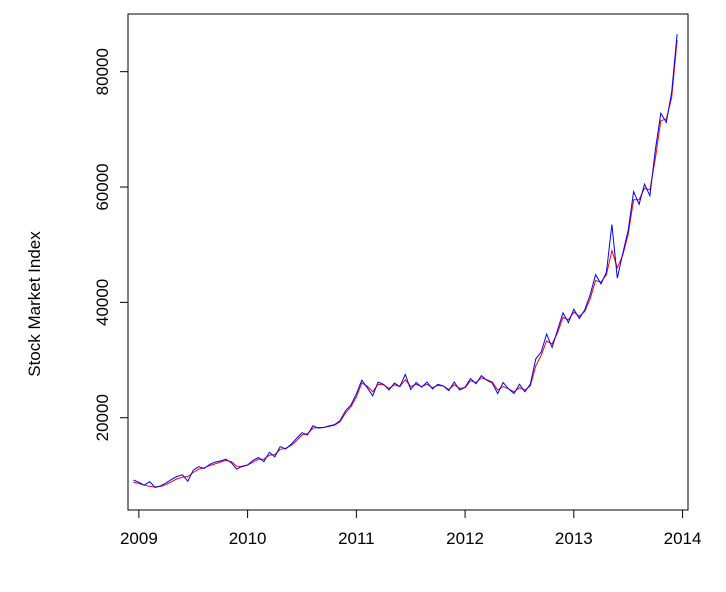 The height and width of the screenshot is (592, 726). What do you see at coordinates (102, 71) in the screenshot?
I see `y-tick-label-80000: 80000` at bounding box center [102, 71].